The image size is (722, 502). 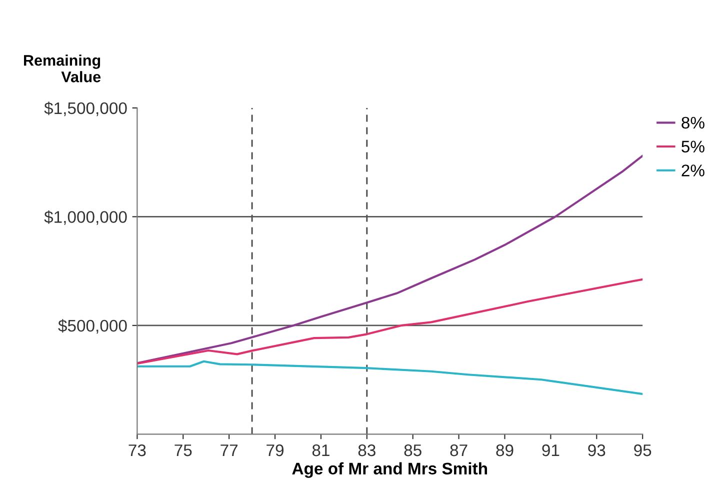 What do you see at coordinates (367, 450) in the screenshot?
I see `x-tick-label: 83` at bounding box center [367, 450].